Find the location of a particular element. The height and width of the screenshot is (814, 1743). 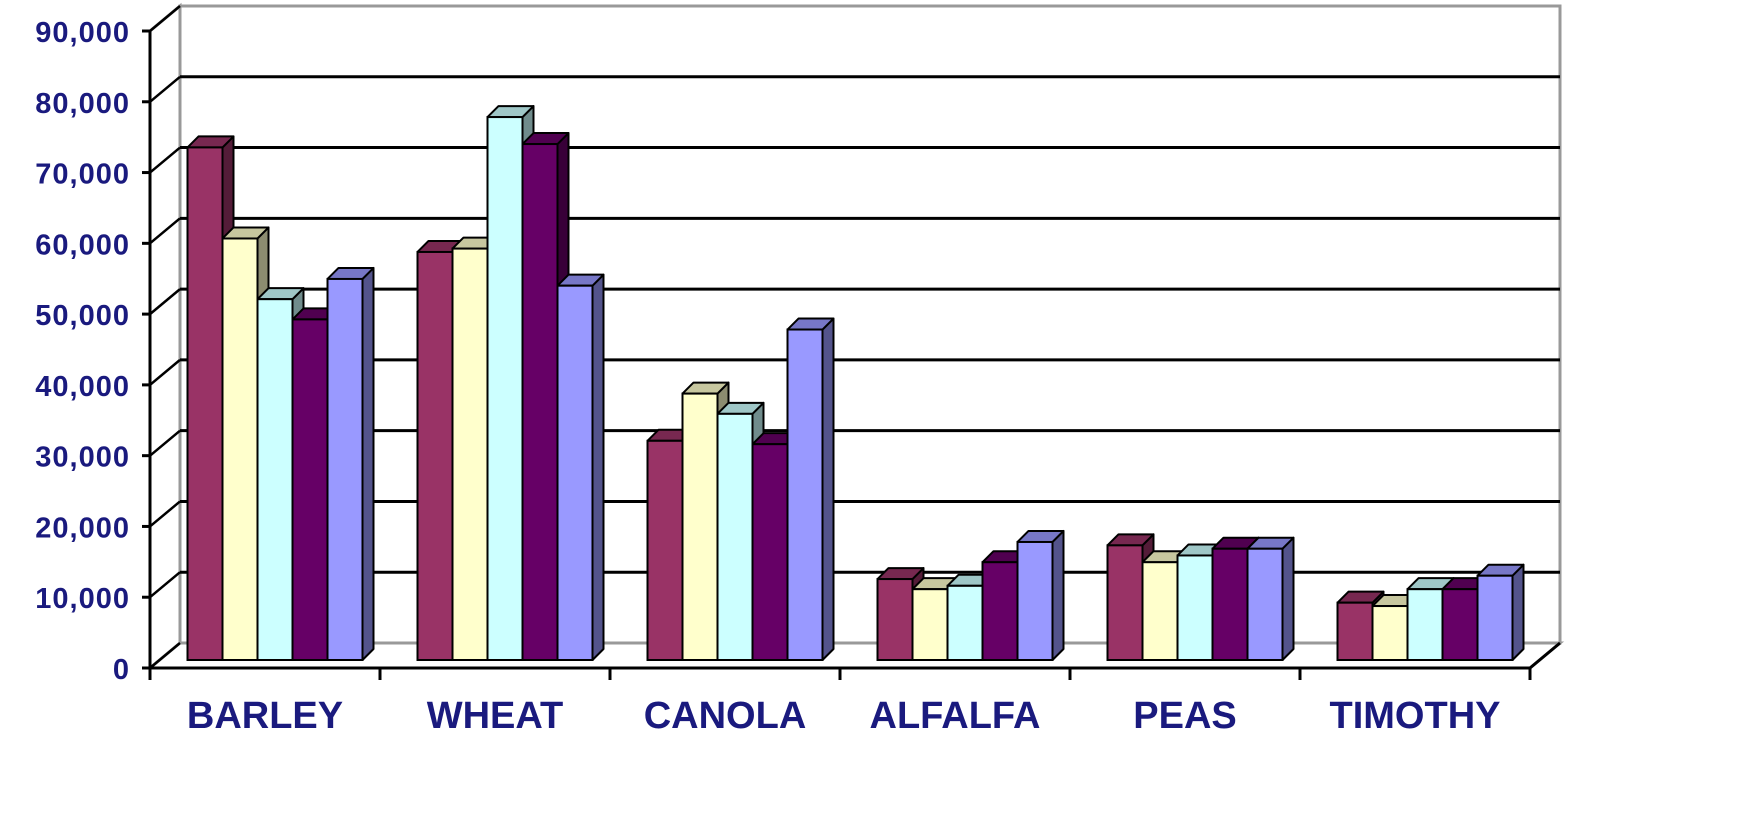

y-tick-label: 50,000 is located at coordinates (82, 316).